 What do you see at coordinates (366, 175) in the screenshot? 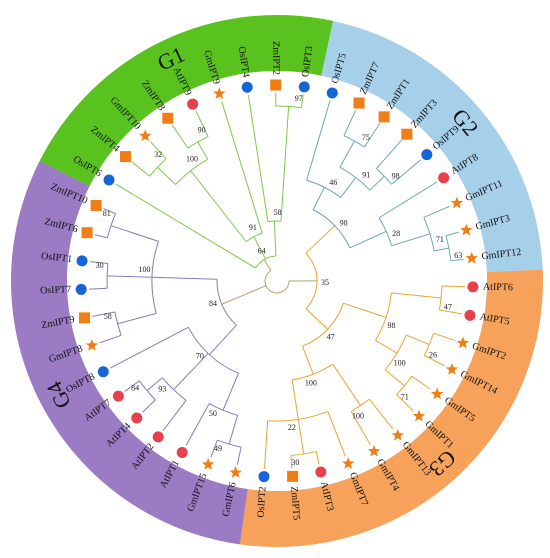
I see `bootstrap-value: 91` at bounding box center [366, 175].